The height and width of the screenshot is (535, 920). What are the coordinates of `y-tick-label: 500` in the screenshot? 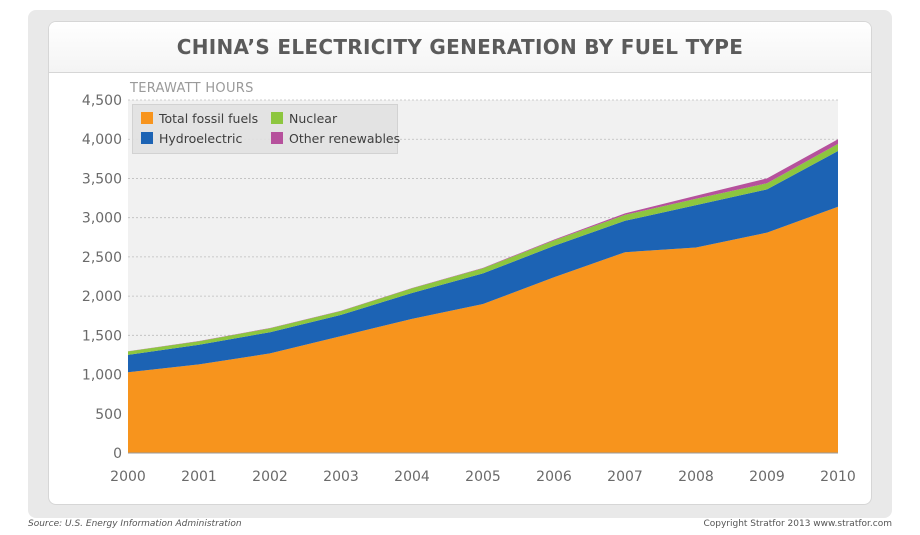 It's located at (108, 415).